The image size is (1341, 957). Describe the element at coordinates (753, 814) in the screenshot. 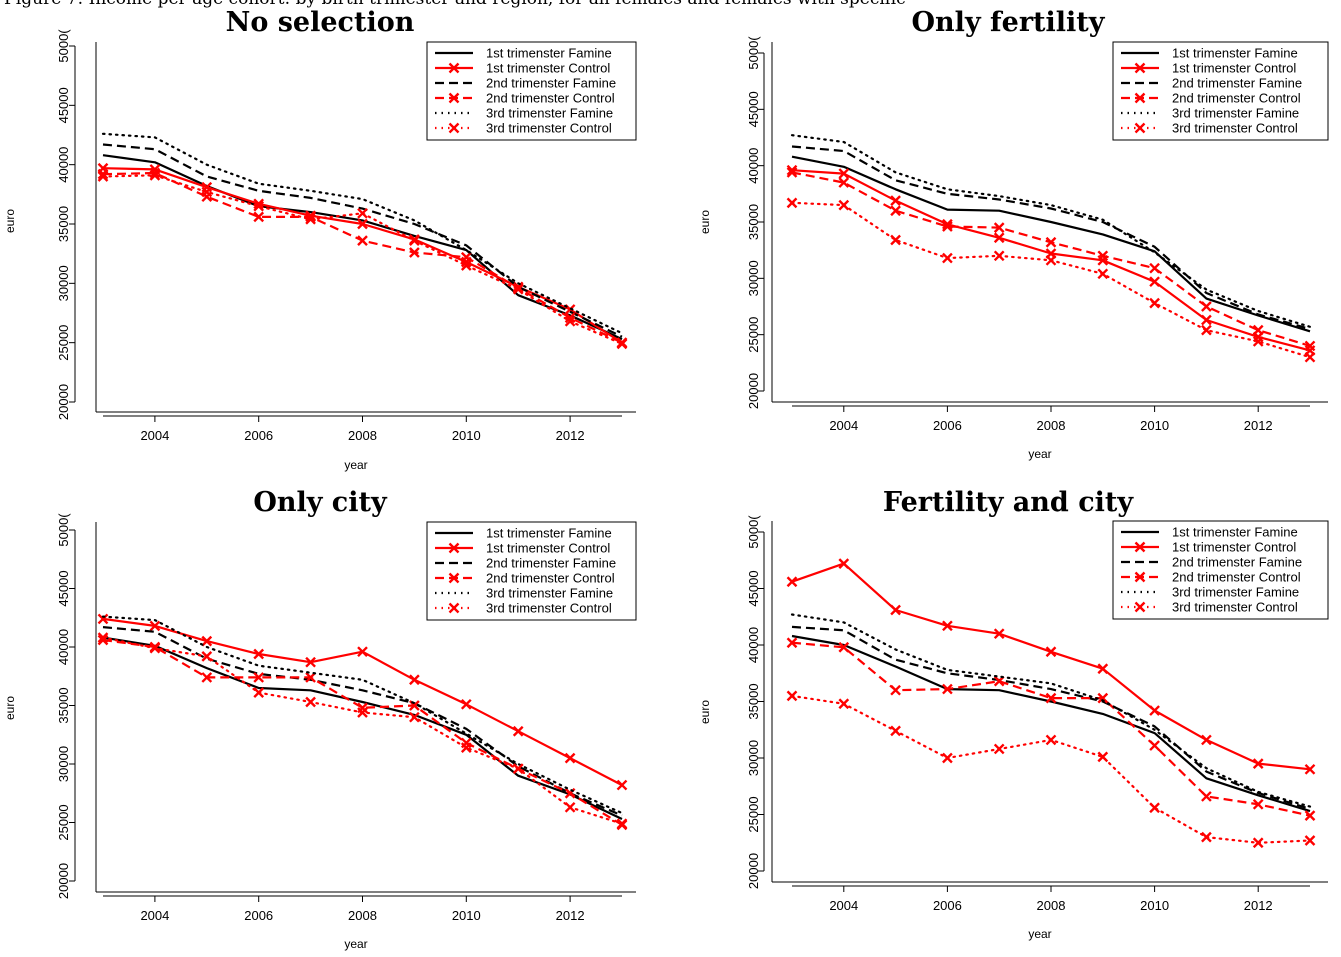

I see `y-tick-label: 25000` at that location.